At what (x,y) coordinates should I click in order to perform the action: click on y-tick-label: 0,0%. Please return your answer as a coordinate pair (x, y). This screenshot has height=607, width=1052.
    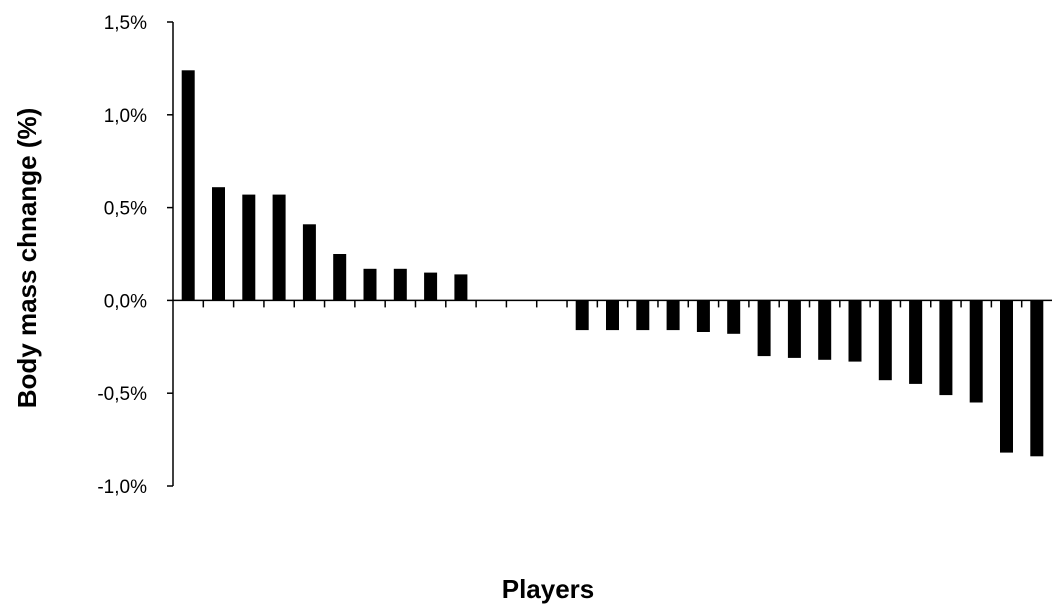
    Looking at the image, I should click on (125, 301).